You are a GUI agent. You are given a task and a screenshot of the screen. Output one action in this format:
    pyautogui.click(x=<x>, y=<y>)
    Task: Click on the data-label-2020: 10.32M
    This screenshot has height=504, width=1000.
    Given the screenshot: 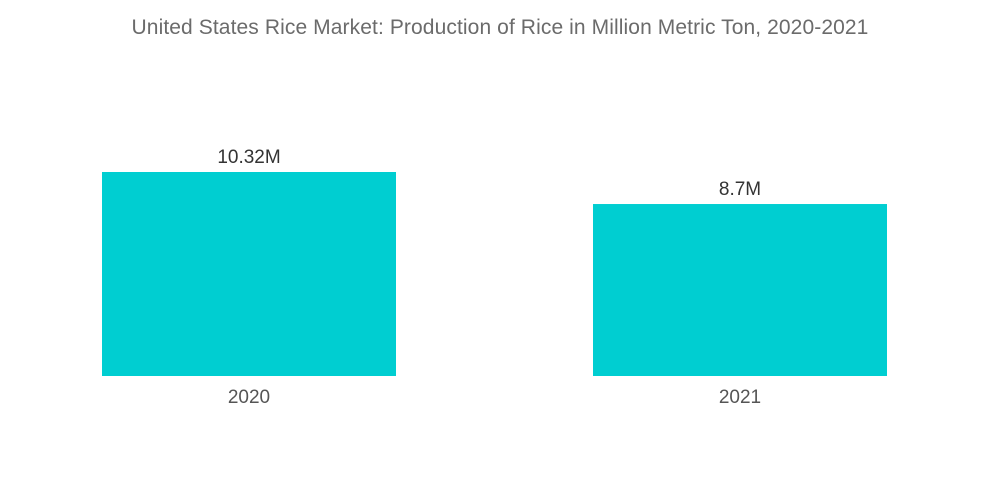 What is the action you would take?
    pyautogui.click(x=248, y=157)
    